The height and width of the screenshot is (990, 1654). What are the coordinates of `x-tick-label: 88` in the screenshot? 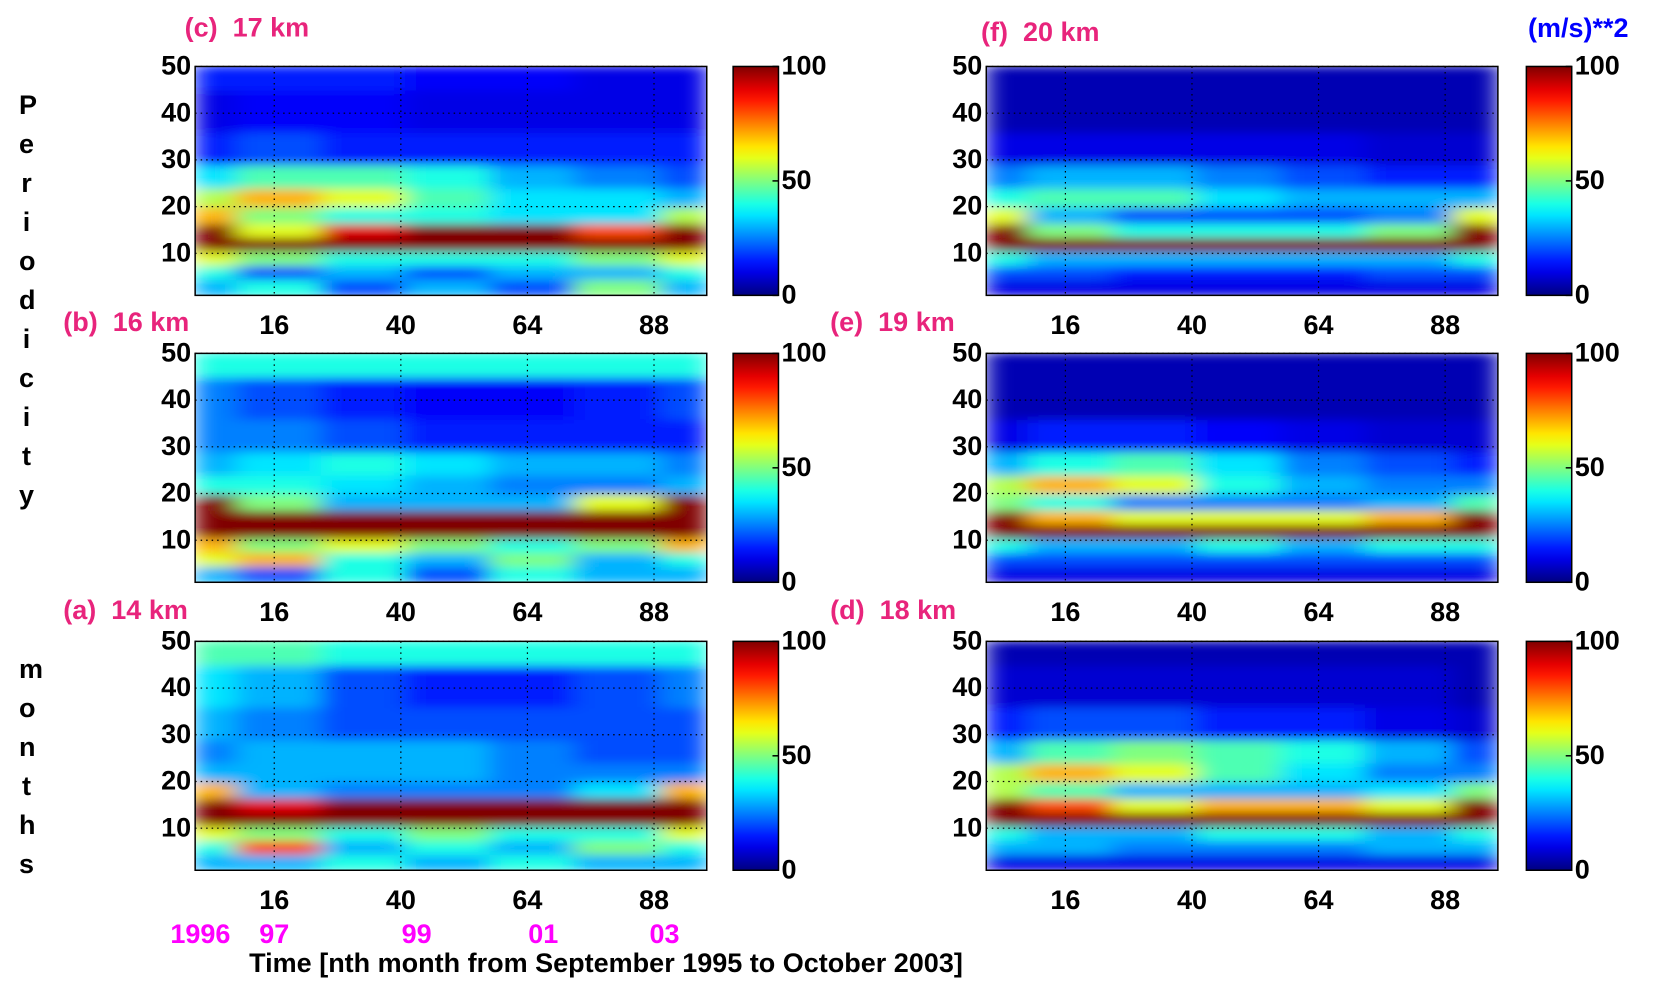 It's located at (654, 900).